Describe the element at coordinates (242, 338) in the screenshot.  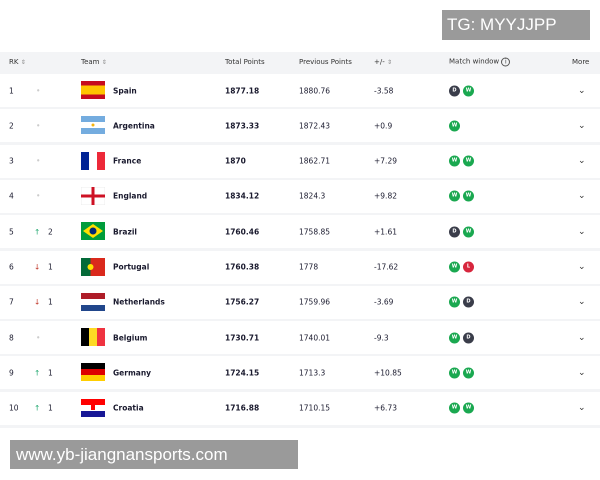
I see `total-points: 1730.71` at that location.